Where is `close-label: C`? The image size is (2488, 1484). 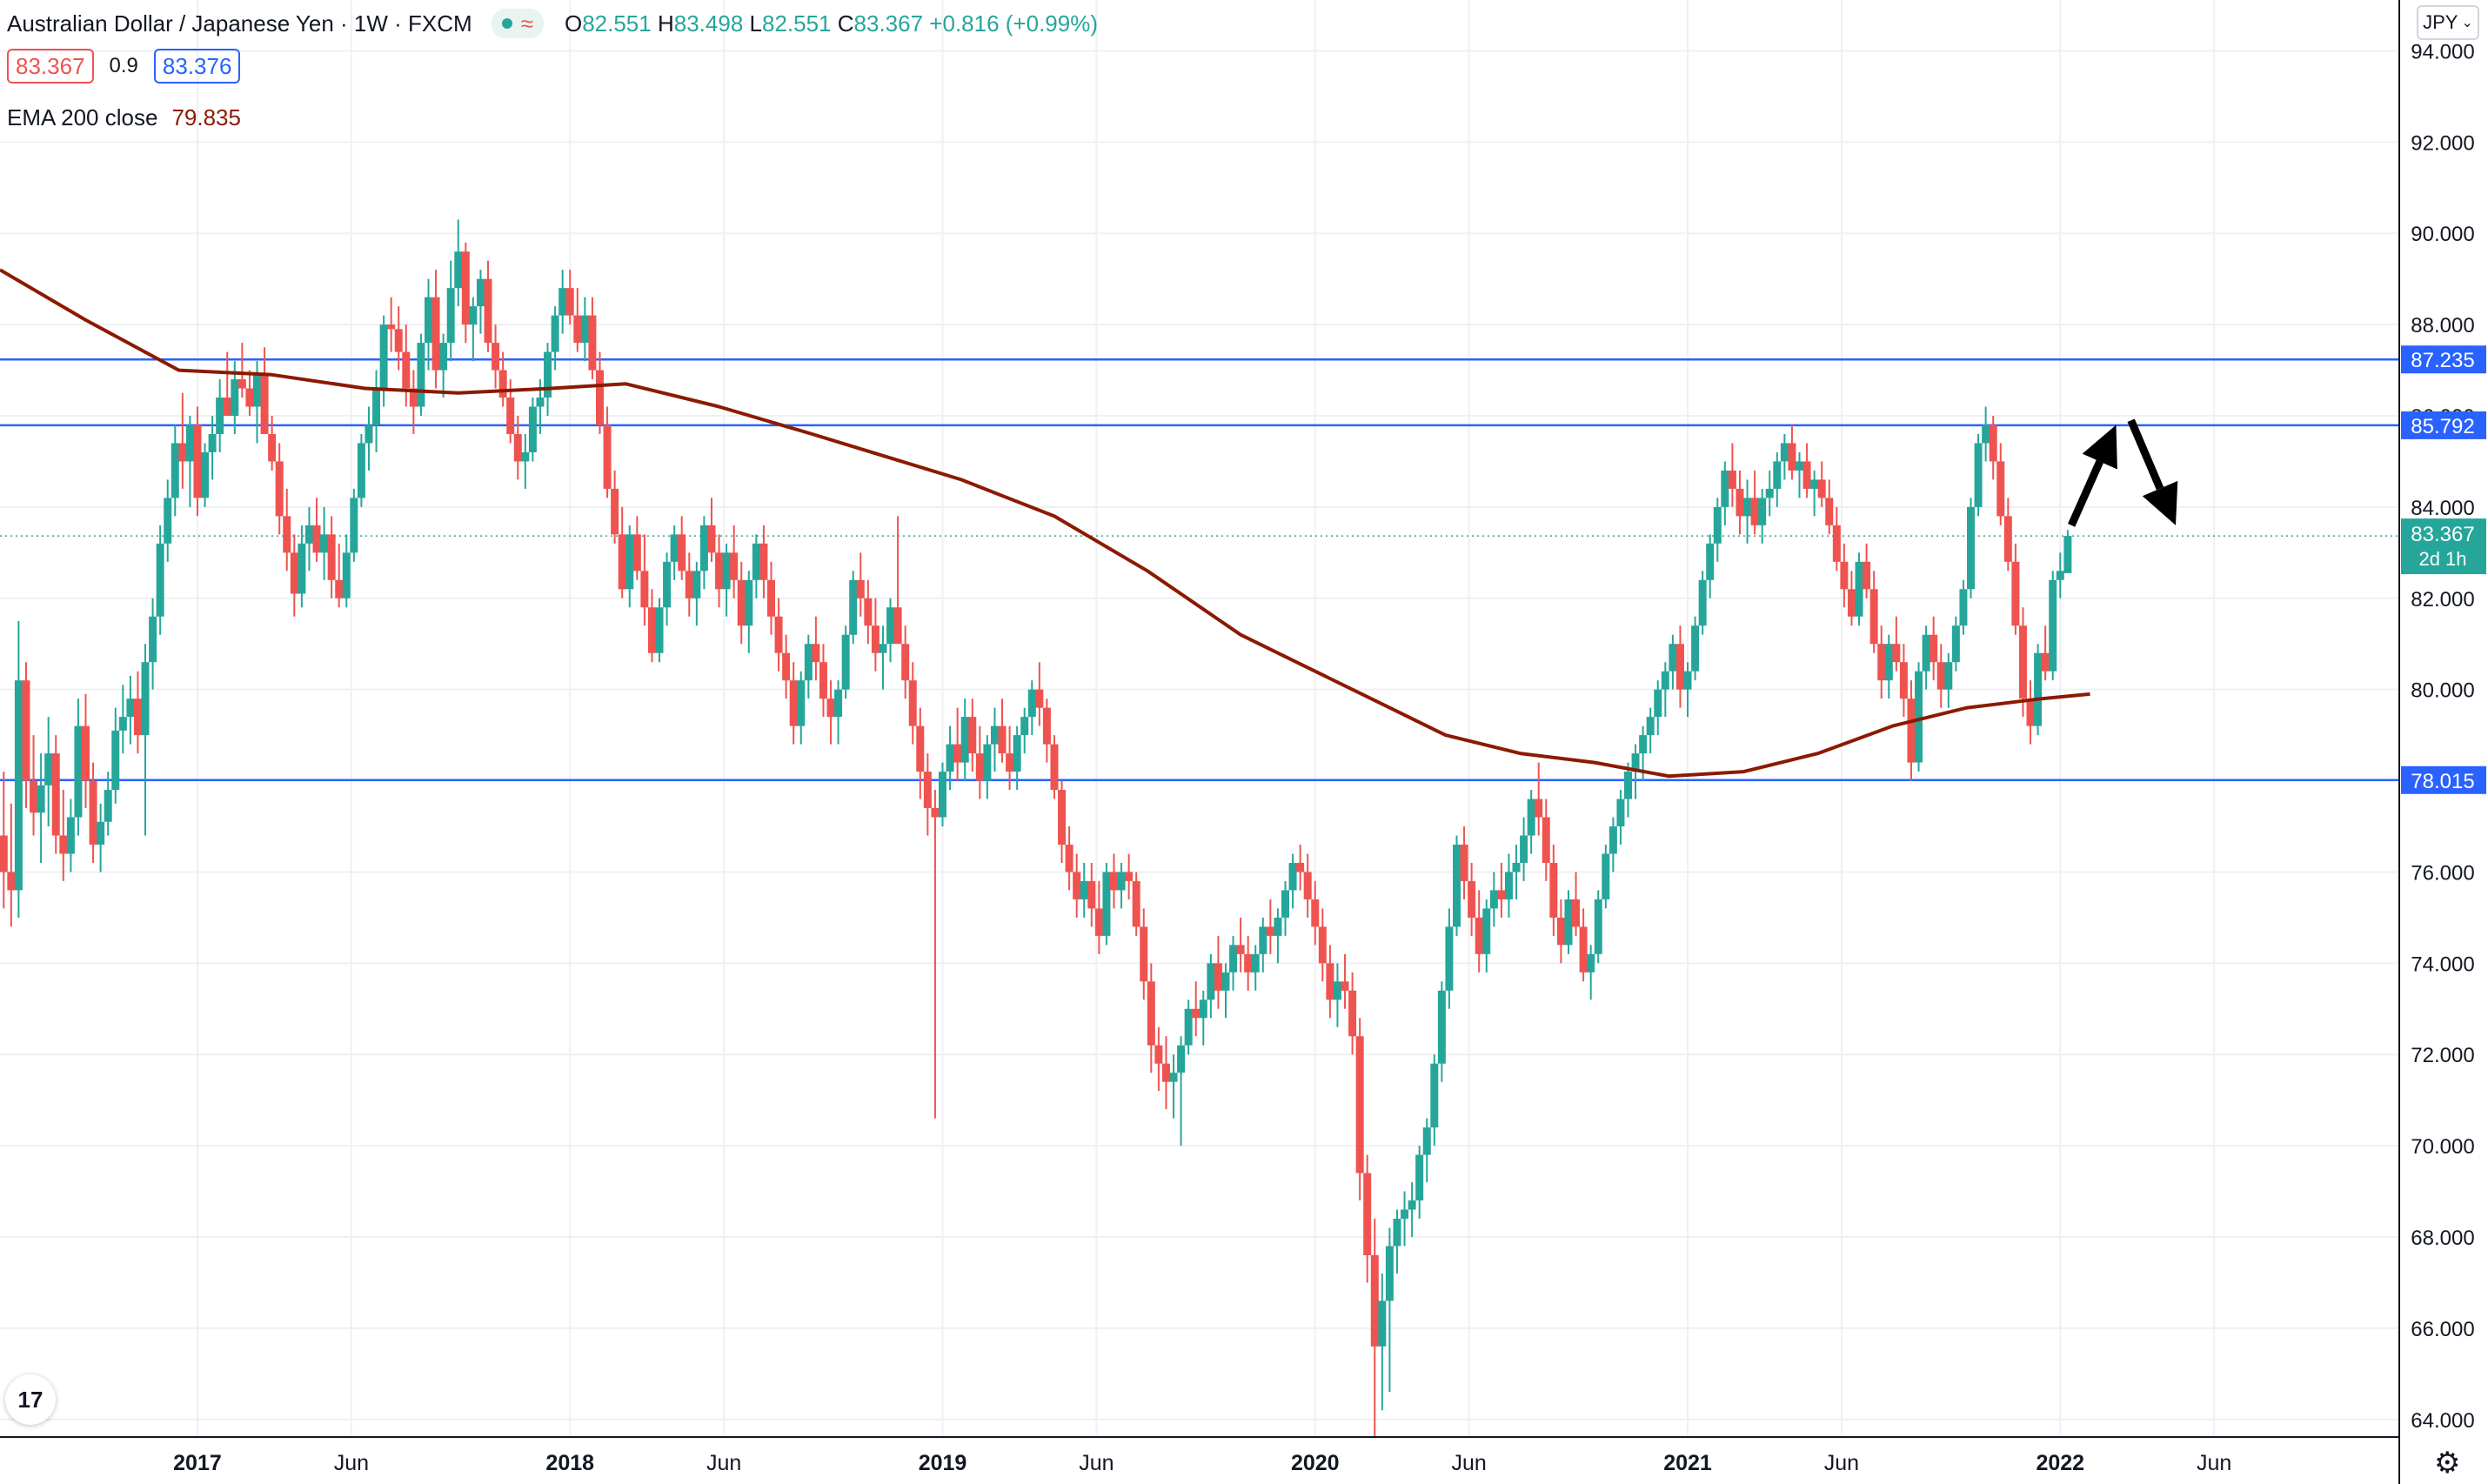 close-label: C is located at coordinates (845, 23).